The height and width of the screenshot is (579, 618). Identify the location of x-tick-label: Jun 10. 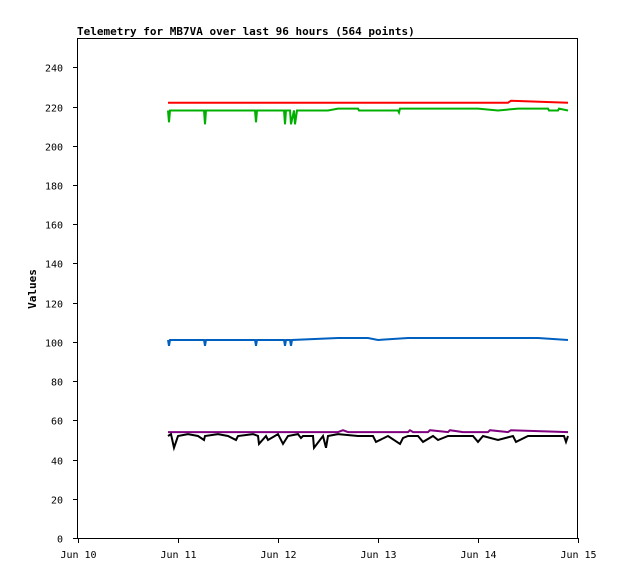
(78, 555).